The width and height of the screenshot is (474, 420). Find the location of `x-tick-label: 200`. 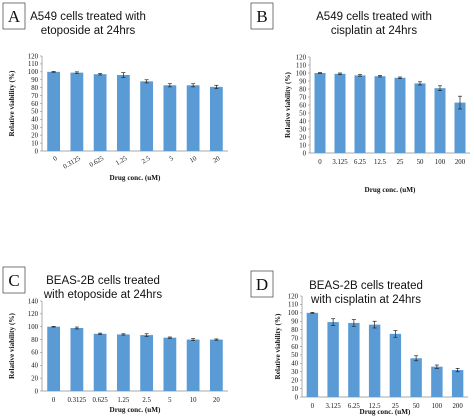

x-tick-label: 200 is located at coordinates (460, 162).